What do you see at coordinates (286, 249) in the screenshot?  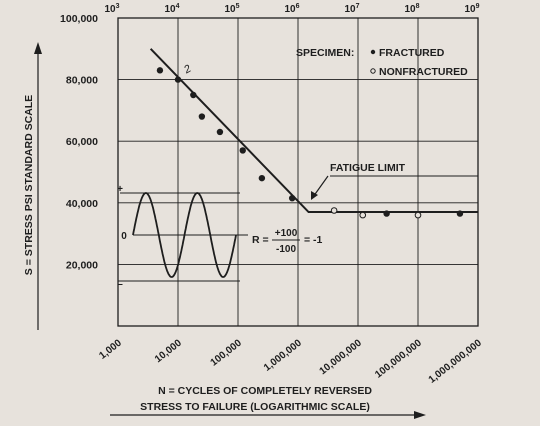 I see `r-ratio-denominator: -100` at bounding box center [286, 249].